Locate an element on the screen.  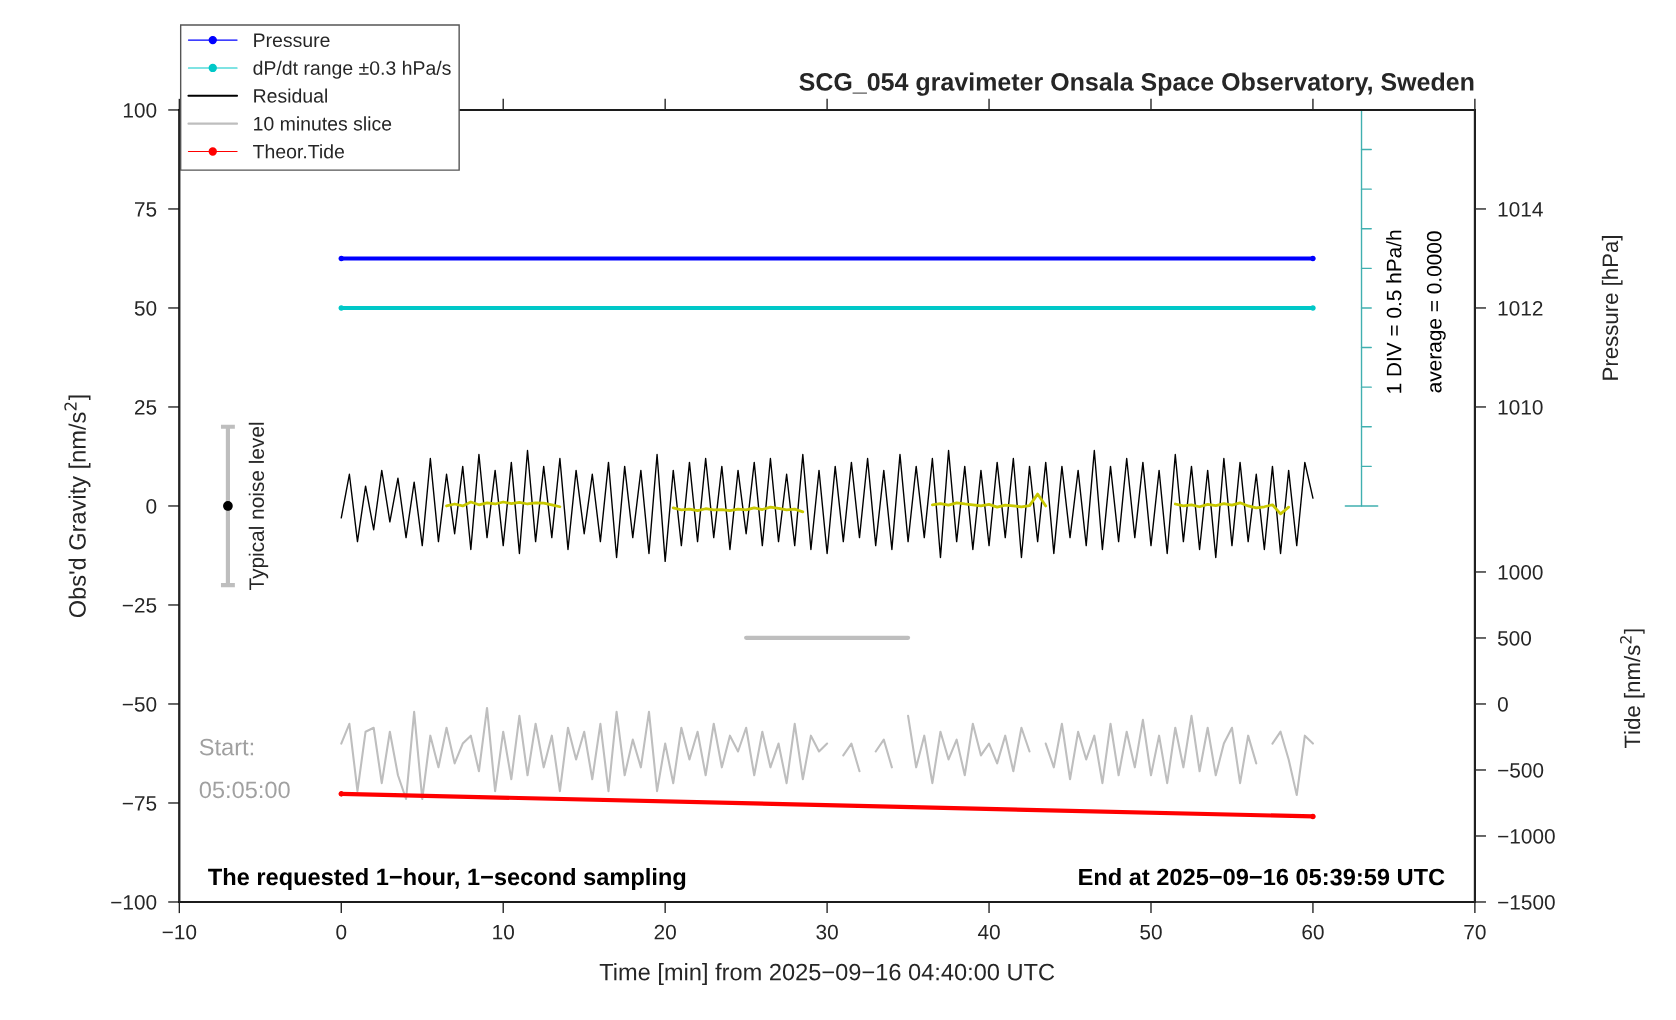
y-tick-label: 25 is located at coordinates (145, 407).